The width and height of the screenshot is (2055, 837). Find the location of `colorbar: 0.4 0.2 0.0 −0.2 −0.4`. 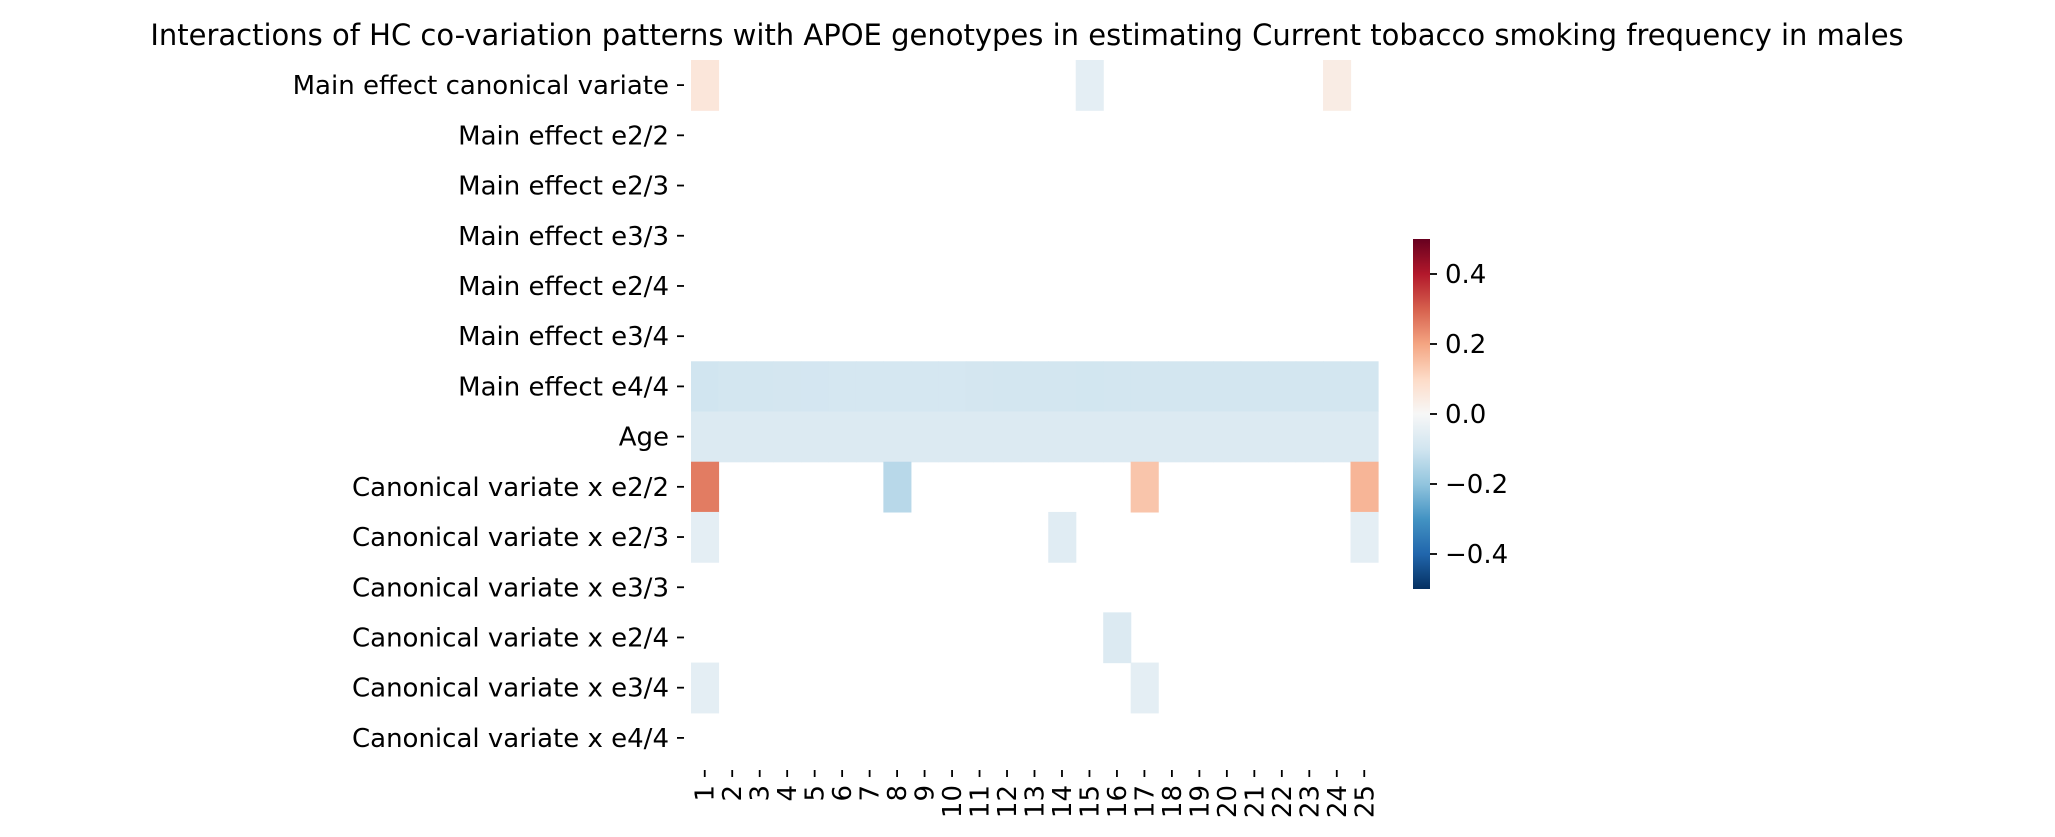

colorbar: 0.4 0.2 0.0 −0.2 −0.4 is located at coordinates (1460, 414).